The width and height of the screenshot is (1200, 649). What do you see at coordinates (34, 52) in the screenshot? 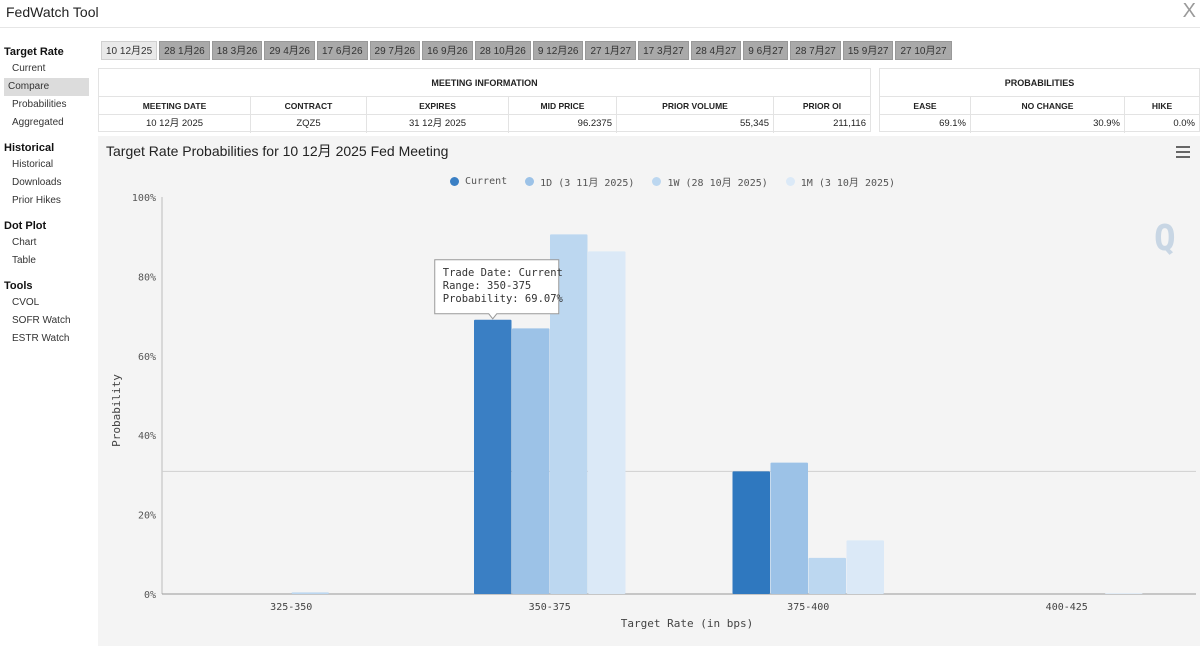
I see `sidebar-heading-target-rate: Target Rate` at bounding box center [34, 52].